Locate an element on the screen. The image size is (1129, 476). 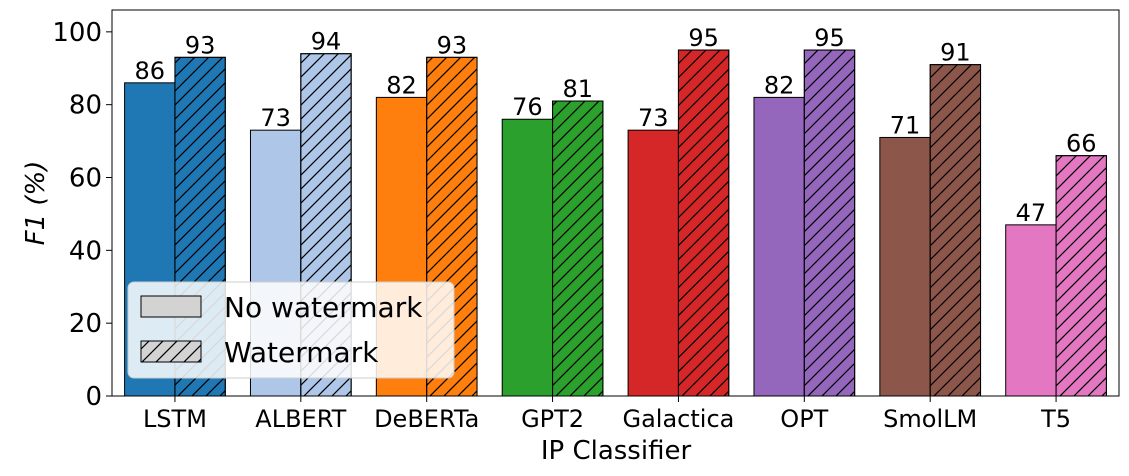
data-label-opt-watermark: 95 is located at coordinates (829, 38).